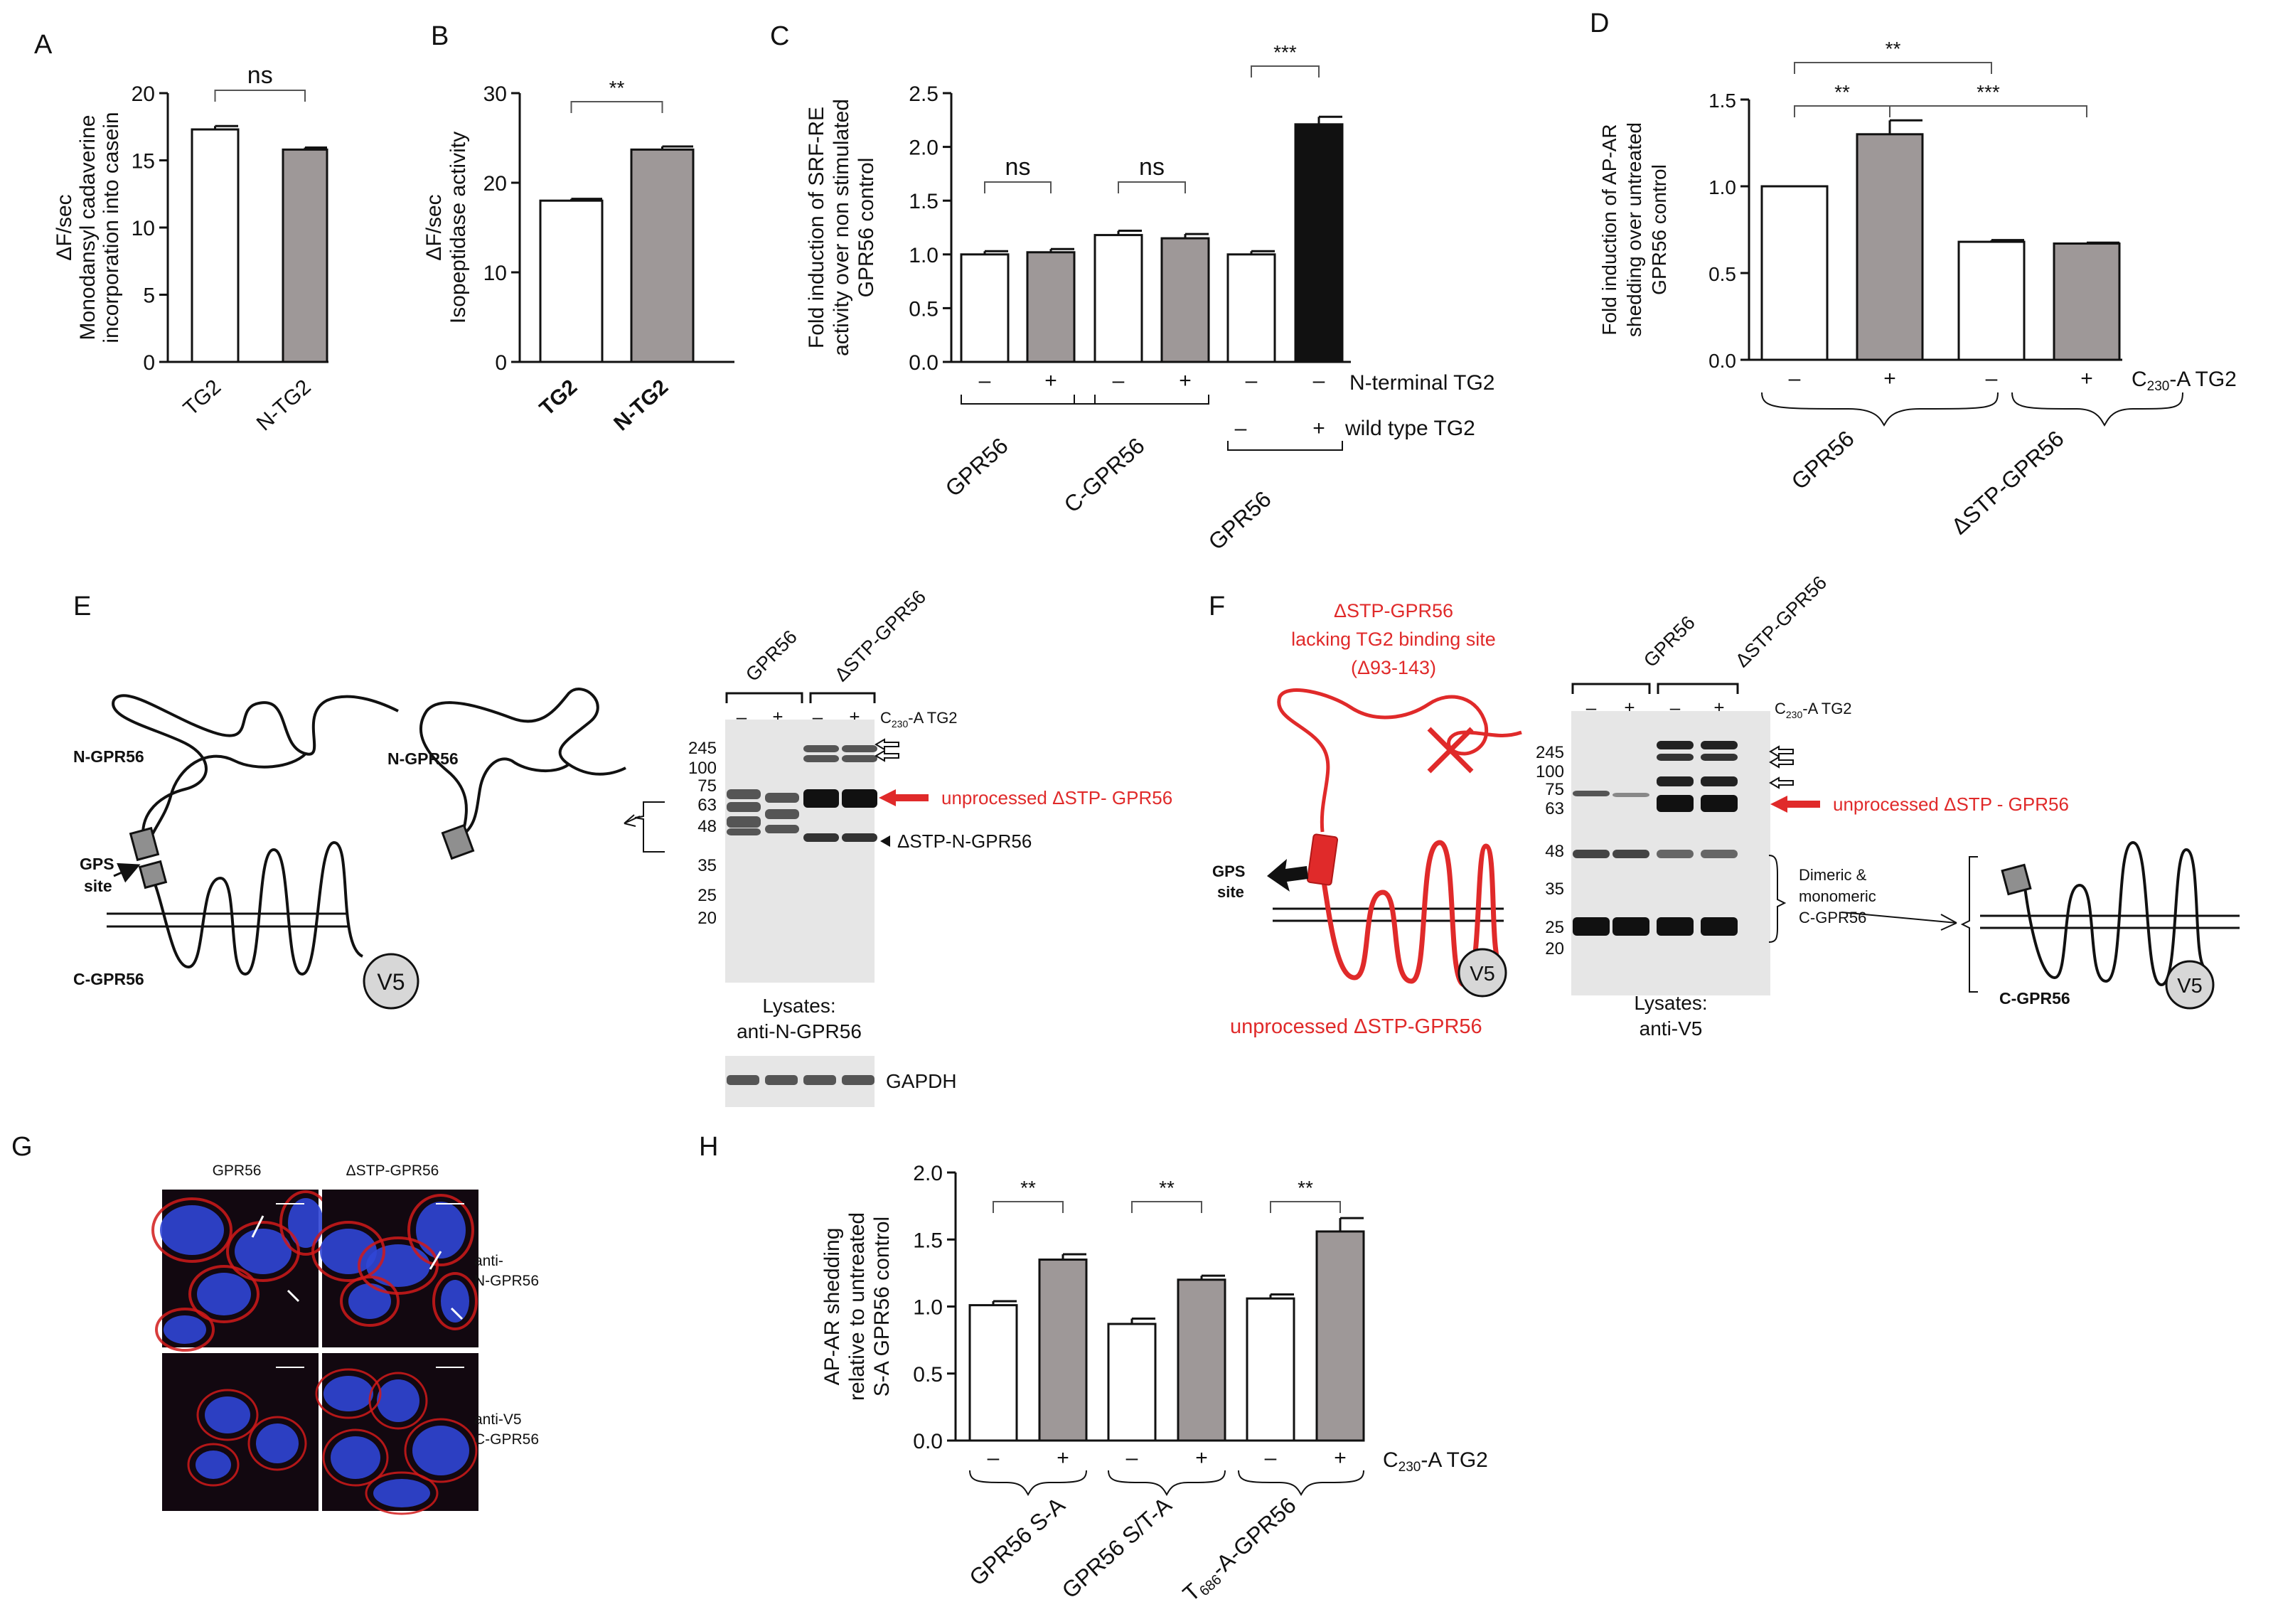  I want to click on y-axis-label: Isopeptidase activity, so click(458, 228).